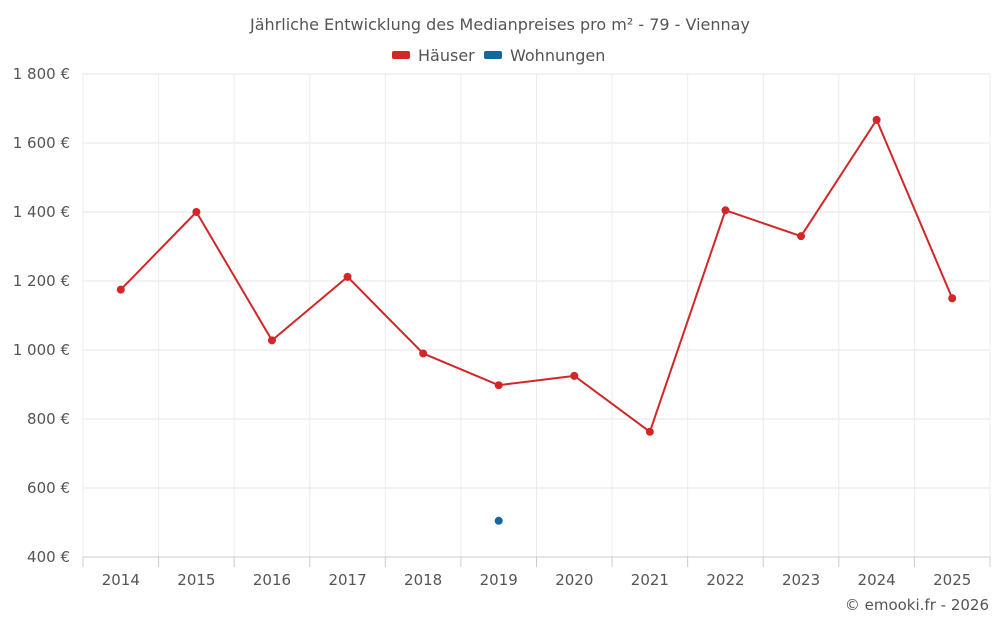  I want to click on x-tick-label: 2021, so click(650, 580).